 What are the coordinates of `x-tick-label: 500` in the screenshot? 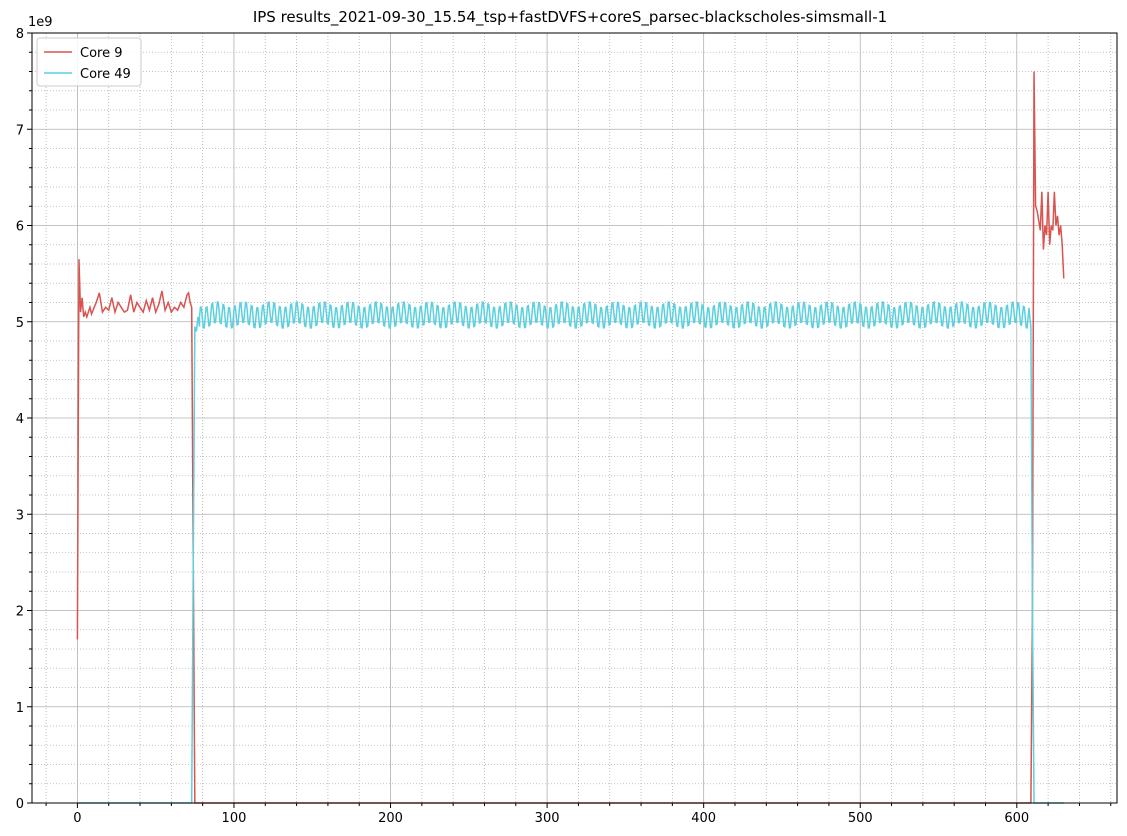 It's located at (860, 818).